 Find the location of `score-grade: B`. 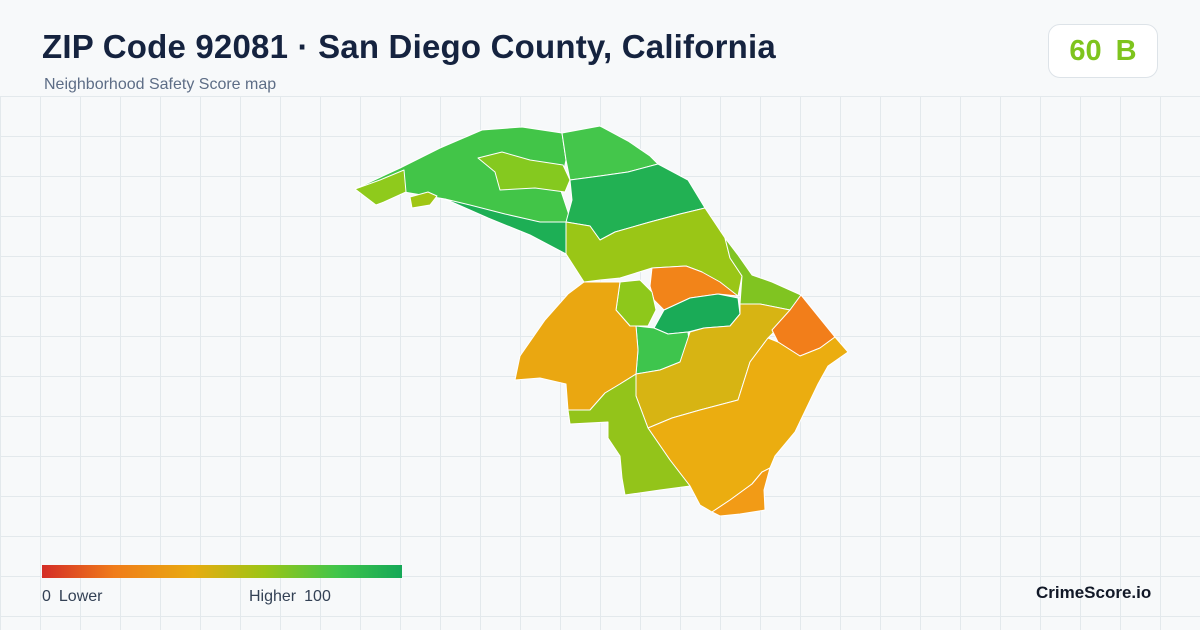

score-grade: B is located at coordinates (1126, 50).